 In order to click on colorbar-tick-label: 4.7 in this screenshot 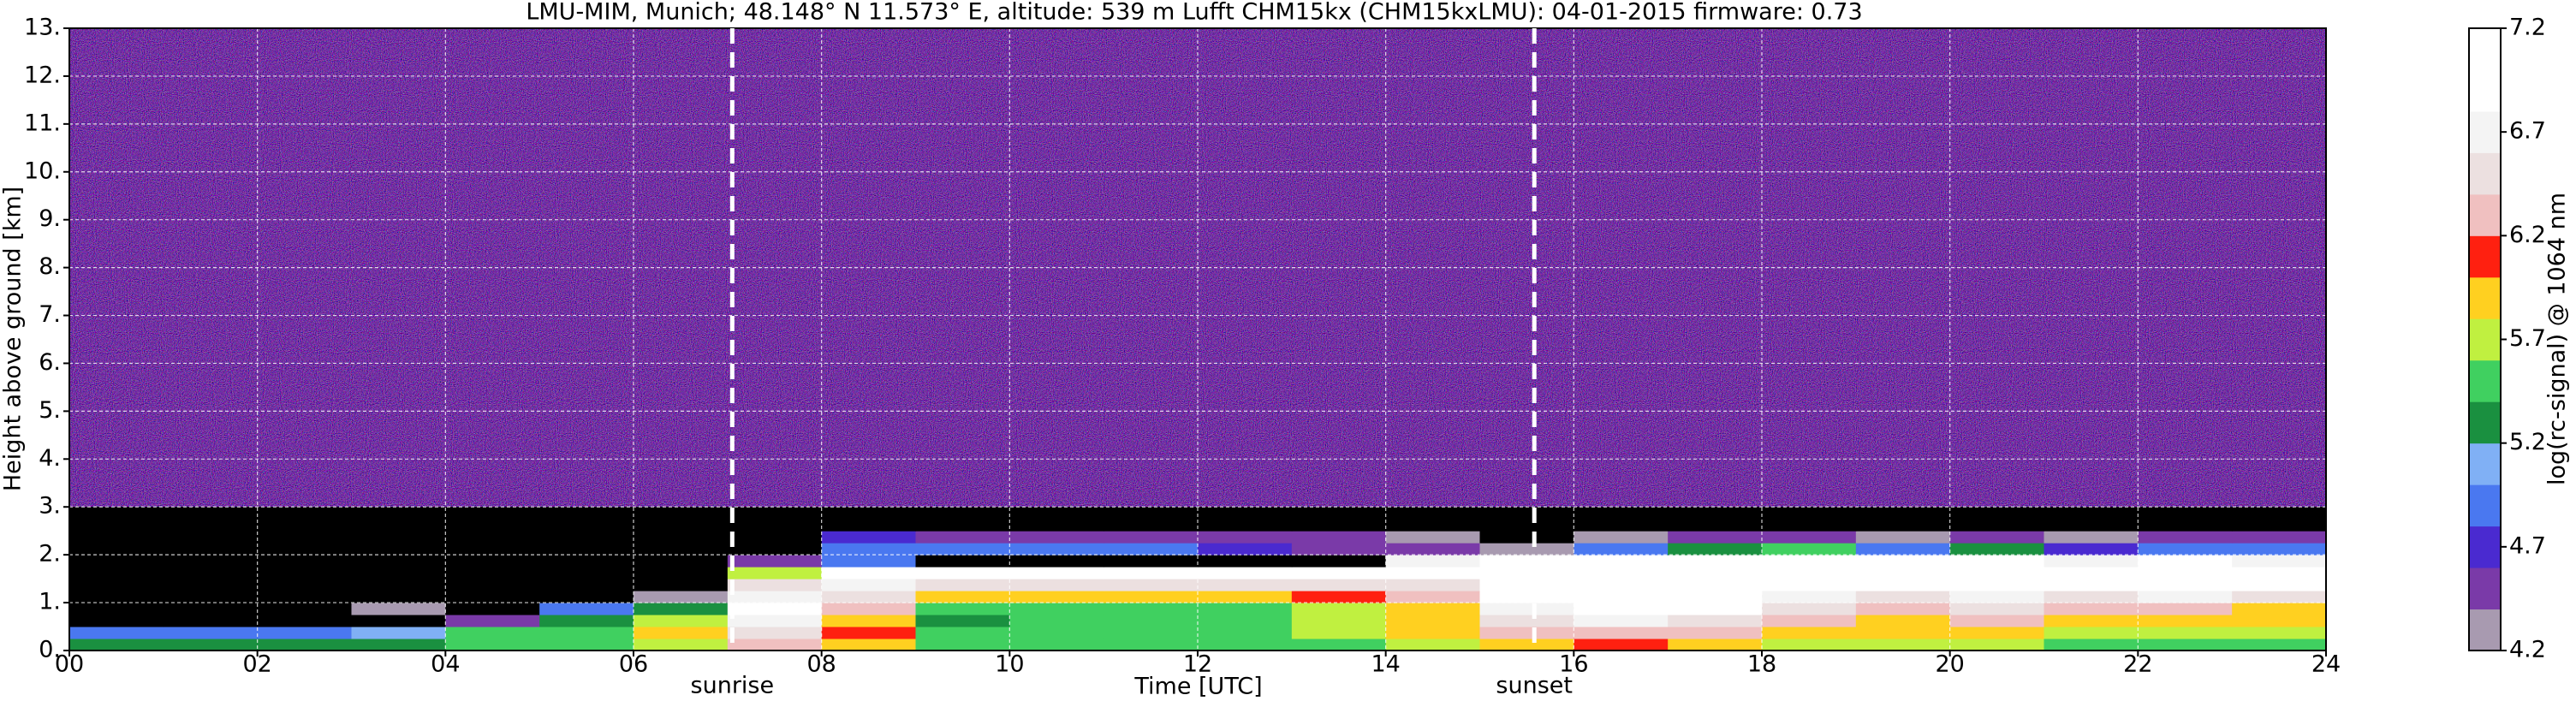, I will do `click(2527, 545)`.